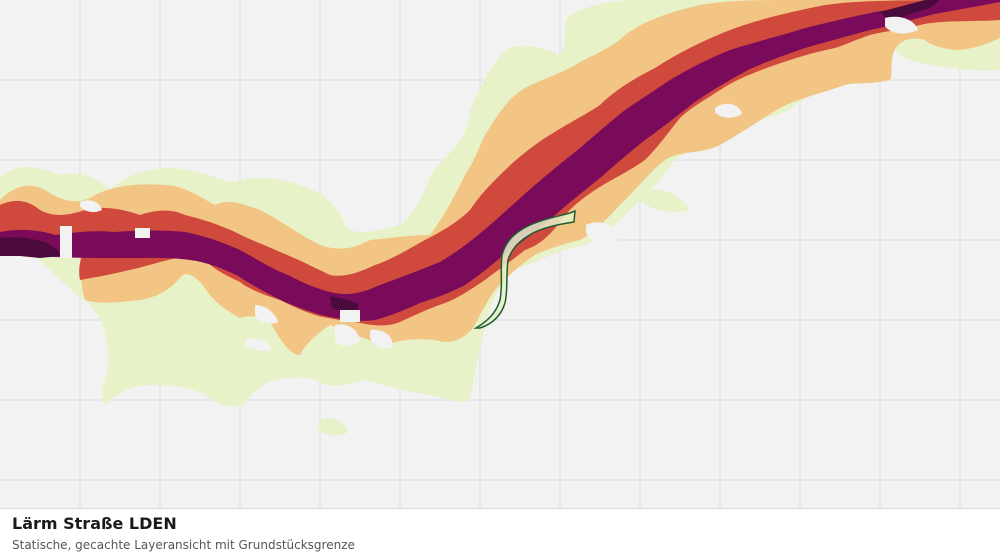 This screenshot has width=1000, height=560. What do you see at coordinates (94, 523) in the screenshot?
I see `caption-title: Lärm Straße LDEN` at bounding box center [94, 523].